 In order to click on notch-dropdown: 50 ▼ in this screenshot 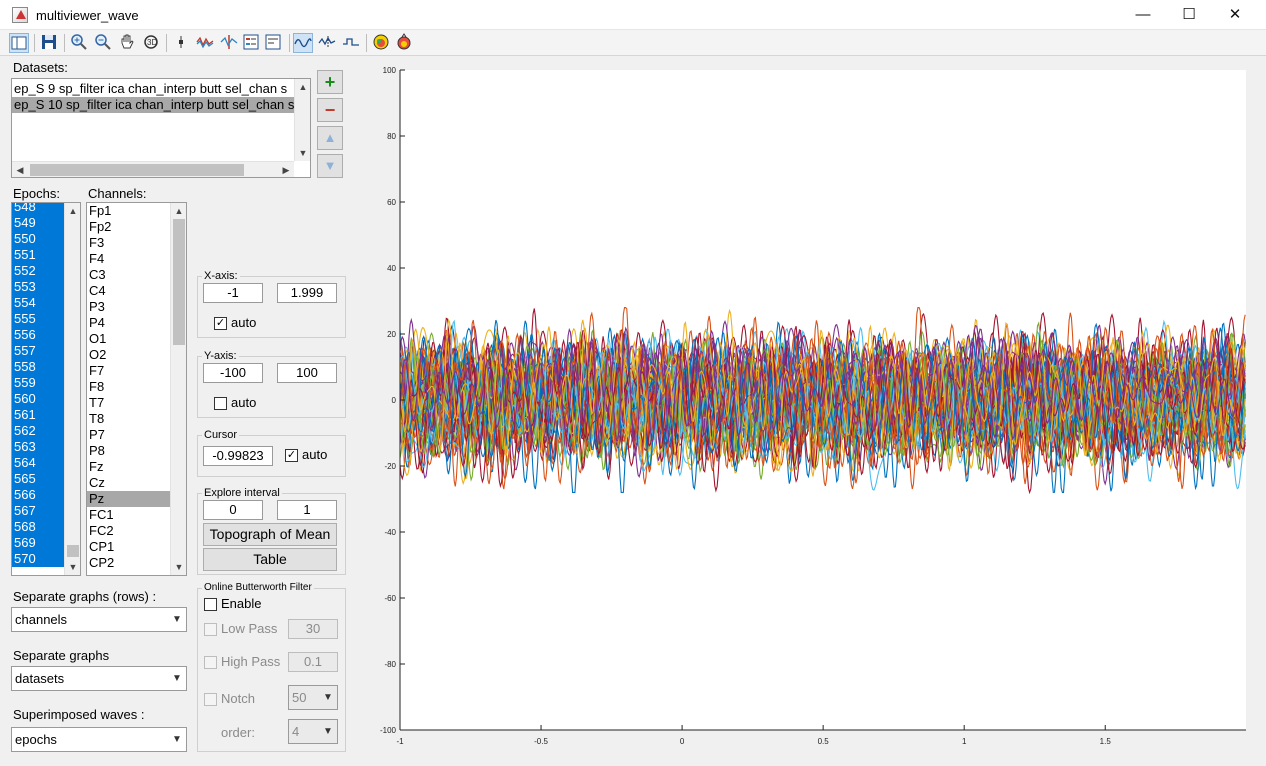, I will do `click(313, 697)`.